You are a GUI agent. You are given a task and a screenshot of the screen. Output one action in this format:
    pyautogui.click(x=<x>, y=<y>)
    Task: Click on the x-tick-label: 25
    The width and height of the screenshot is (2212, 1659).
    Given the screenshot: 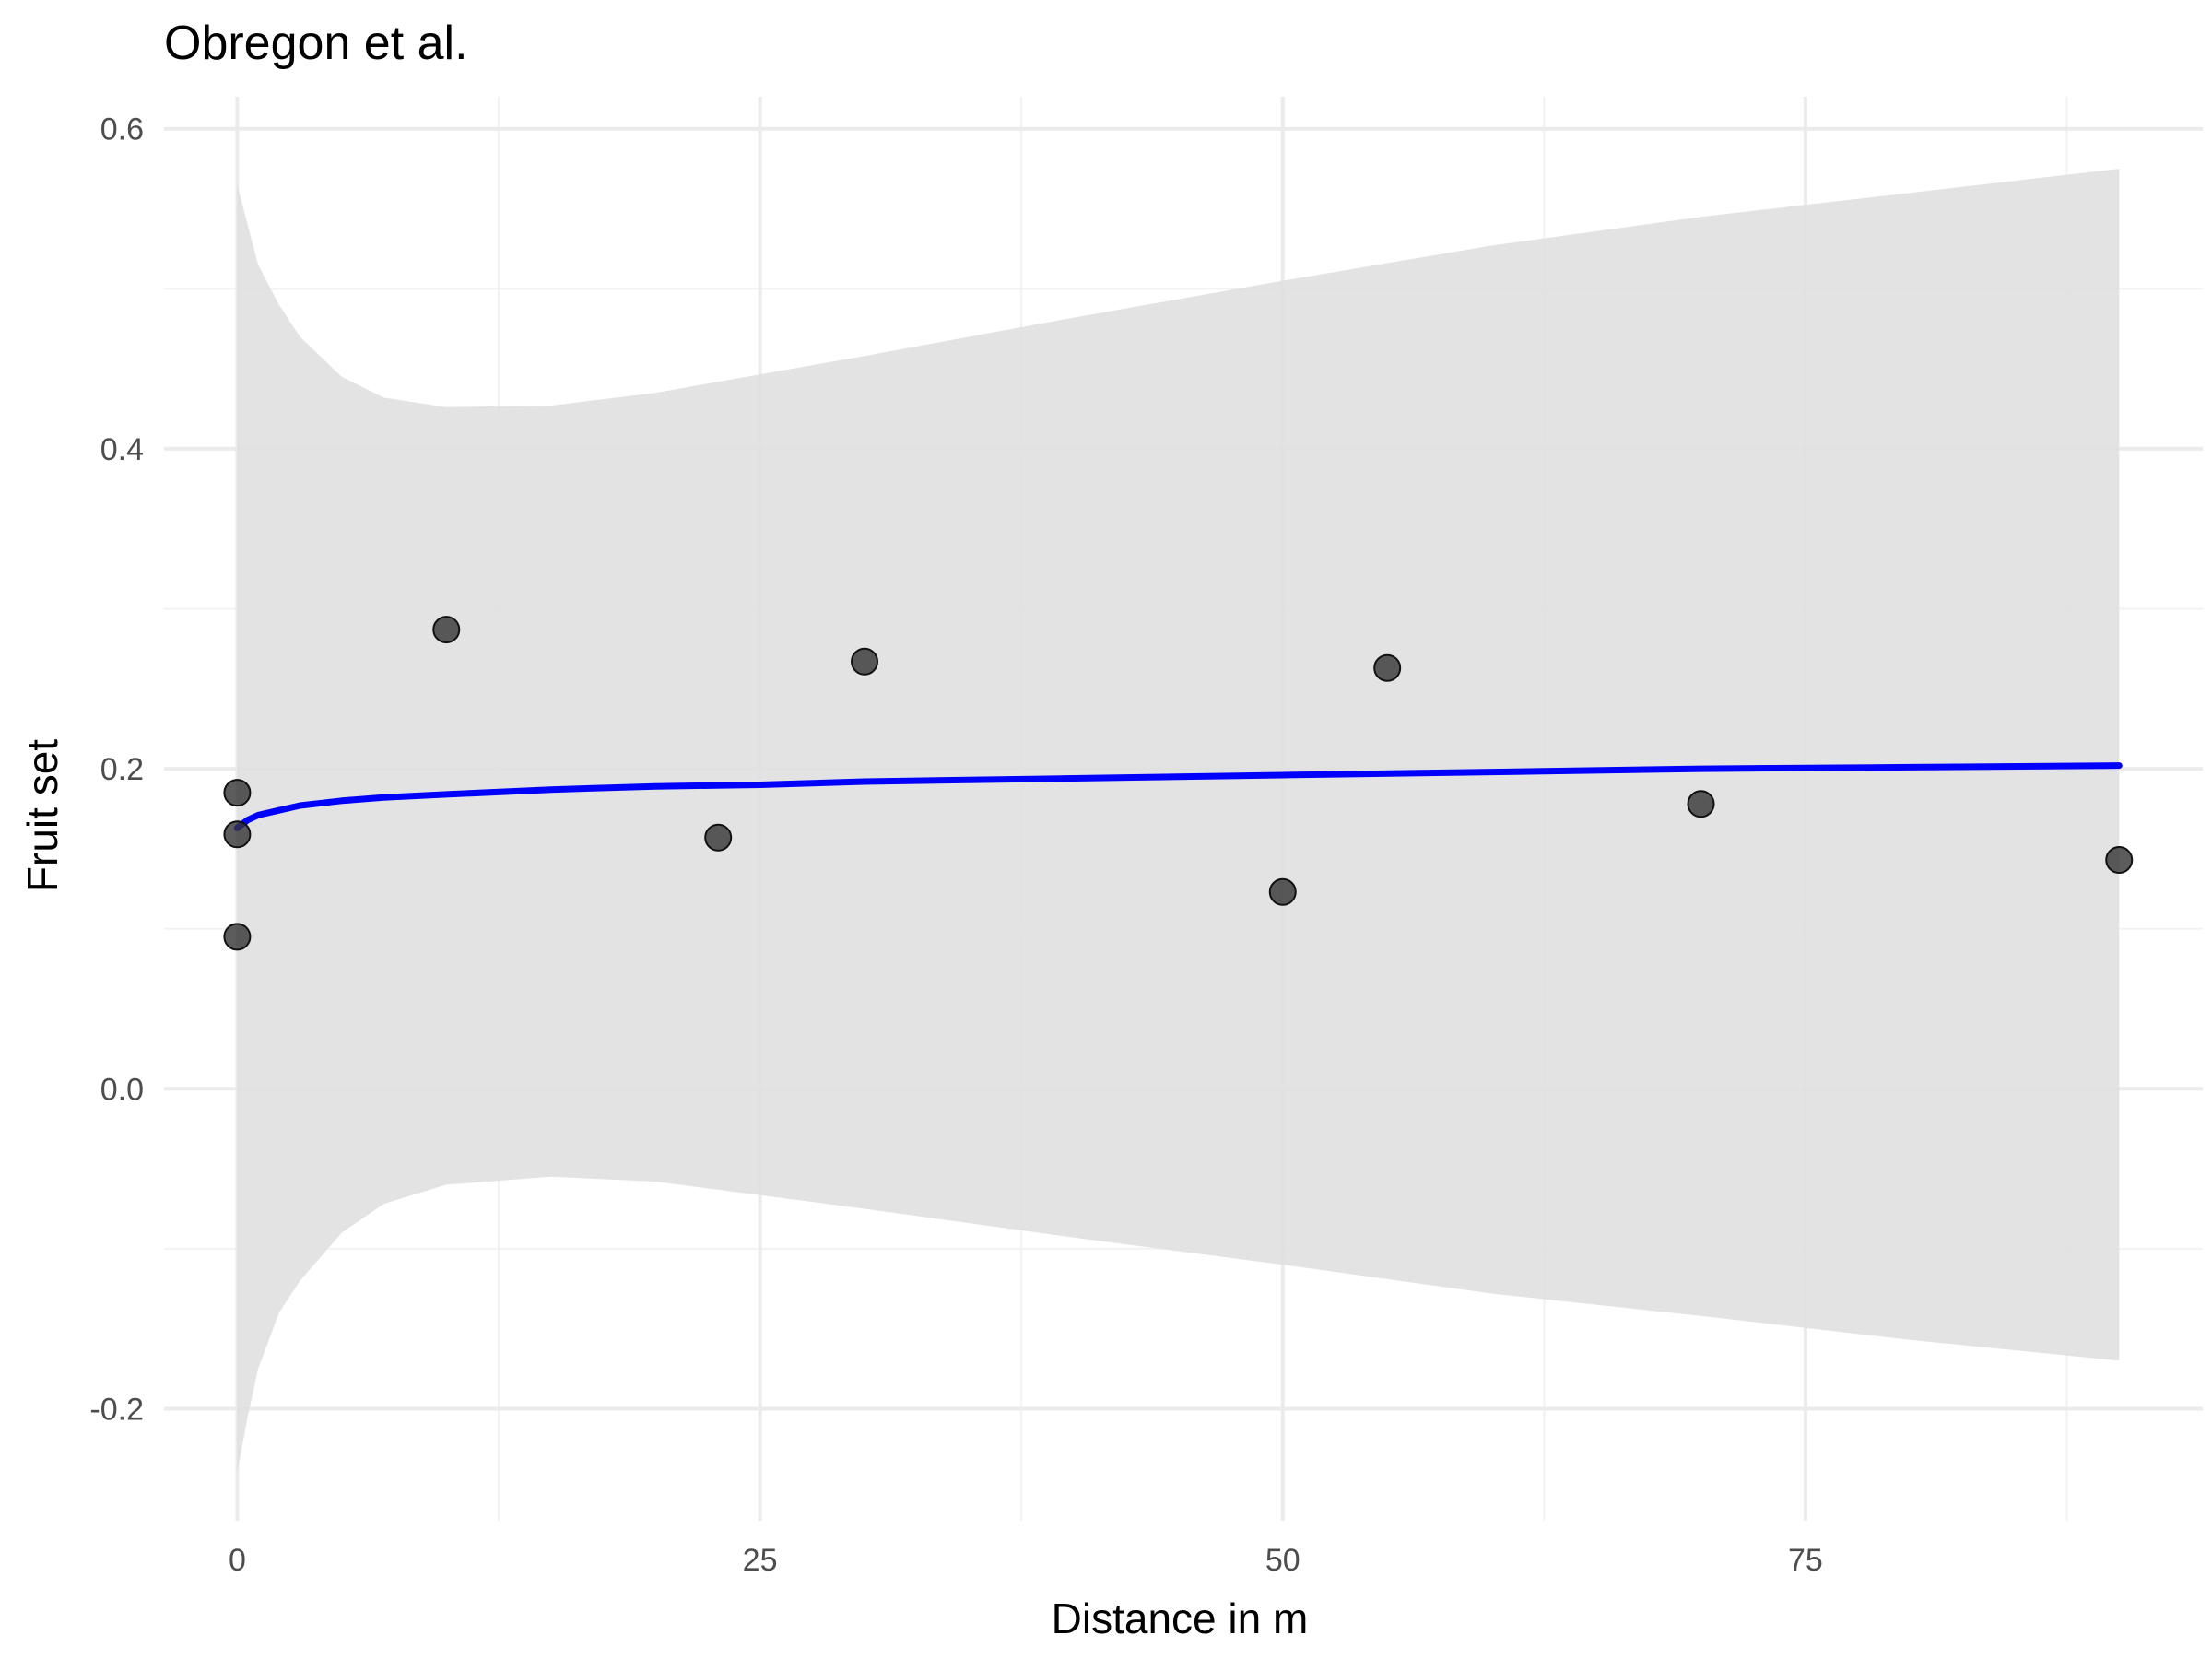 What is the action you would take?
    pyautogui.click(x=760, y=1560)
    